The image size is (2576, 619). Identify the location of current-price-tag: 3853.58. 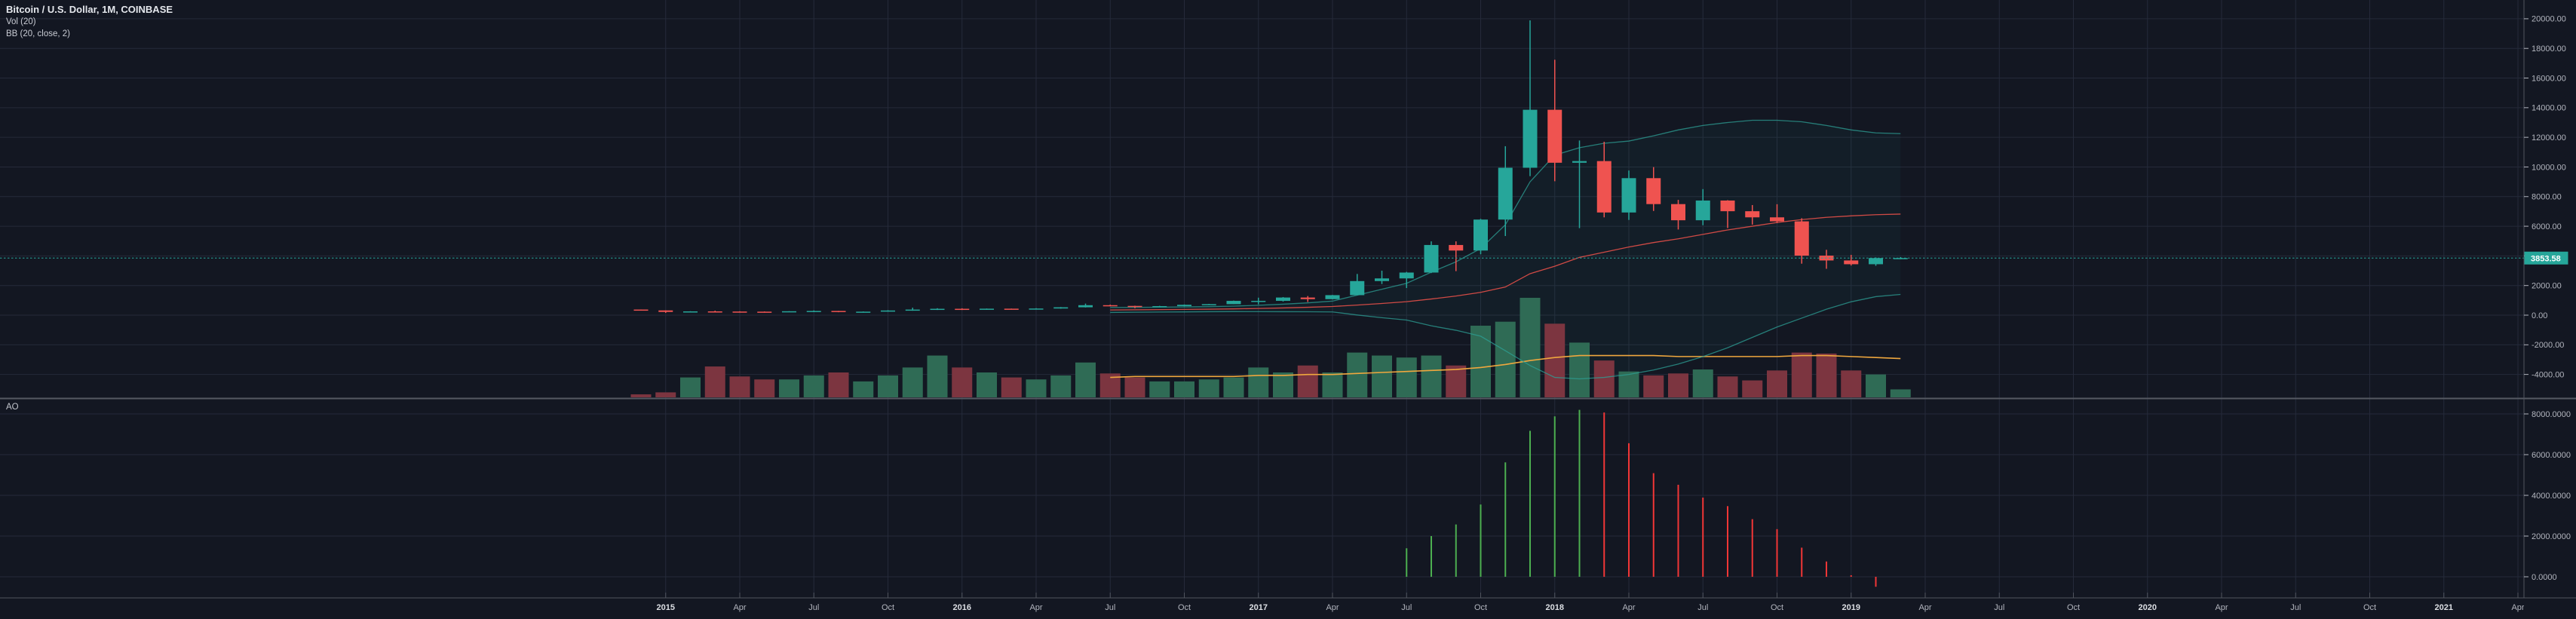
(2546, 258).